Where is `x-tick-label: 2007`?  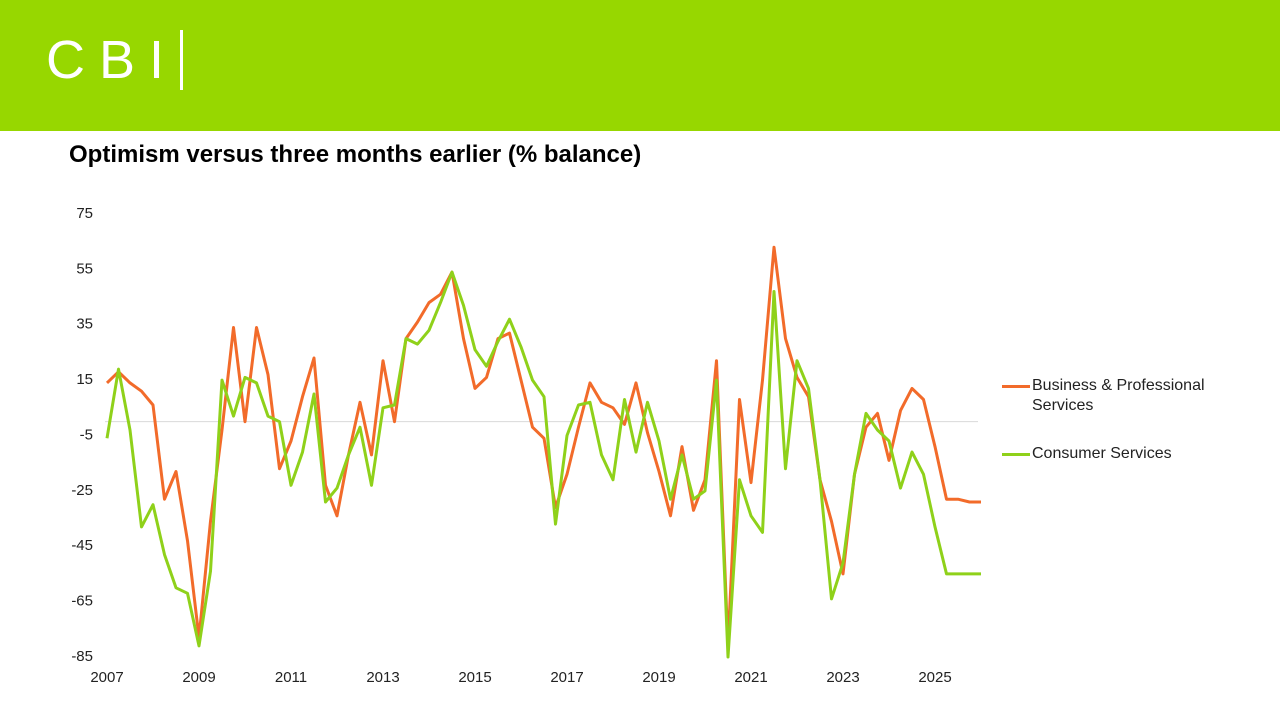 x-tick-label: 2007 is located at coordinates (106, 677).